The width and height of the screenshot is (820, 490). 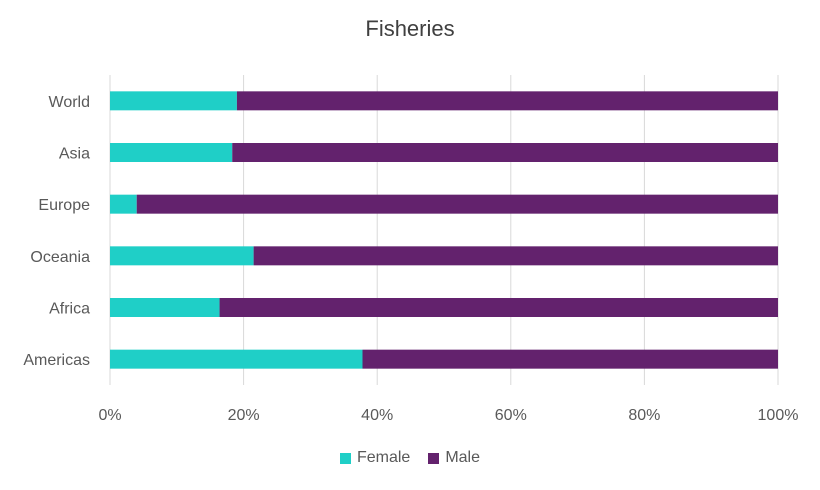 What do you see at coordinates (74, 154) in the screenshot?
I see `category-label: Asia` at bounding box center [74, 154].